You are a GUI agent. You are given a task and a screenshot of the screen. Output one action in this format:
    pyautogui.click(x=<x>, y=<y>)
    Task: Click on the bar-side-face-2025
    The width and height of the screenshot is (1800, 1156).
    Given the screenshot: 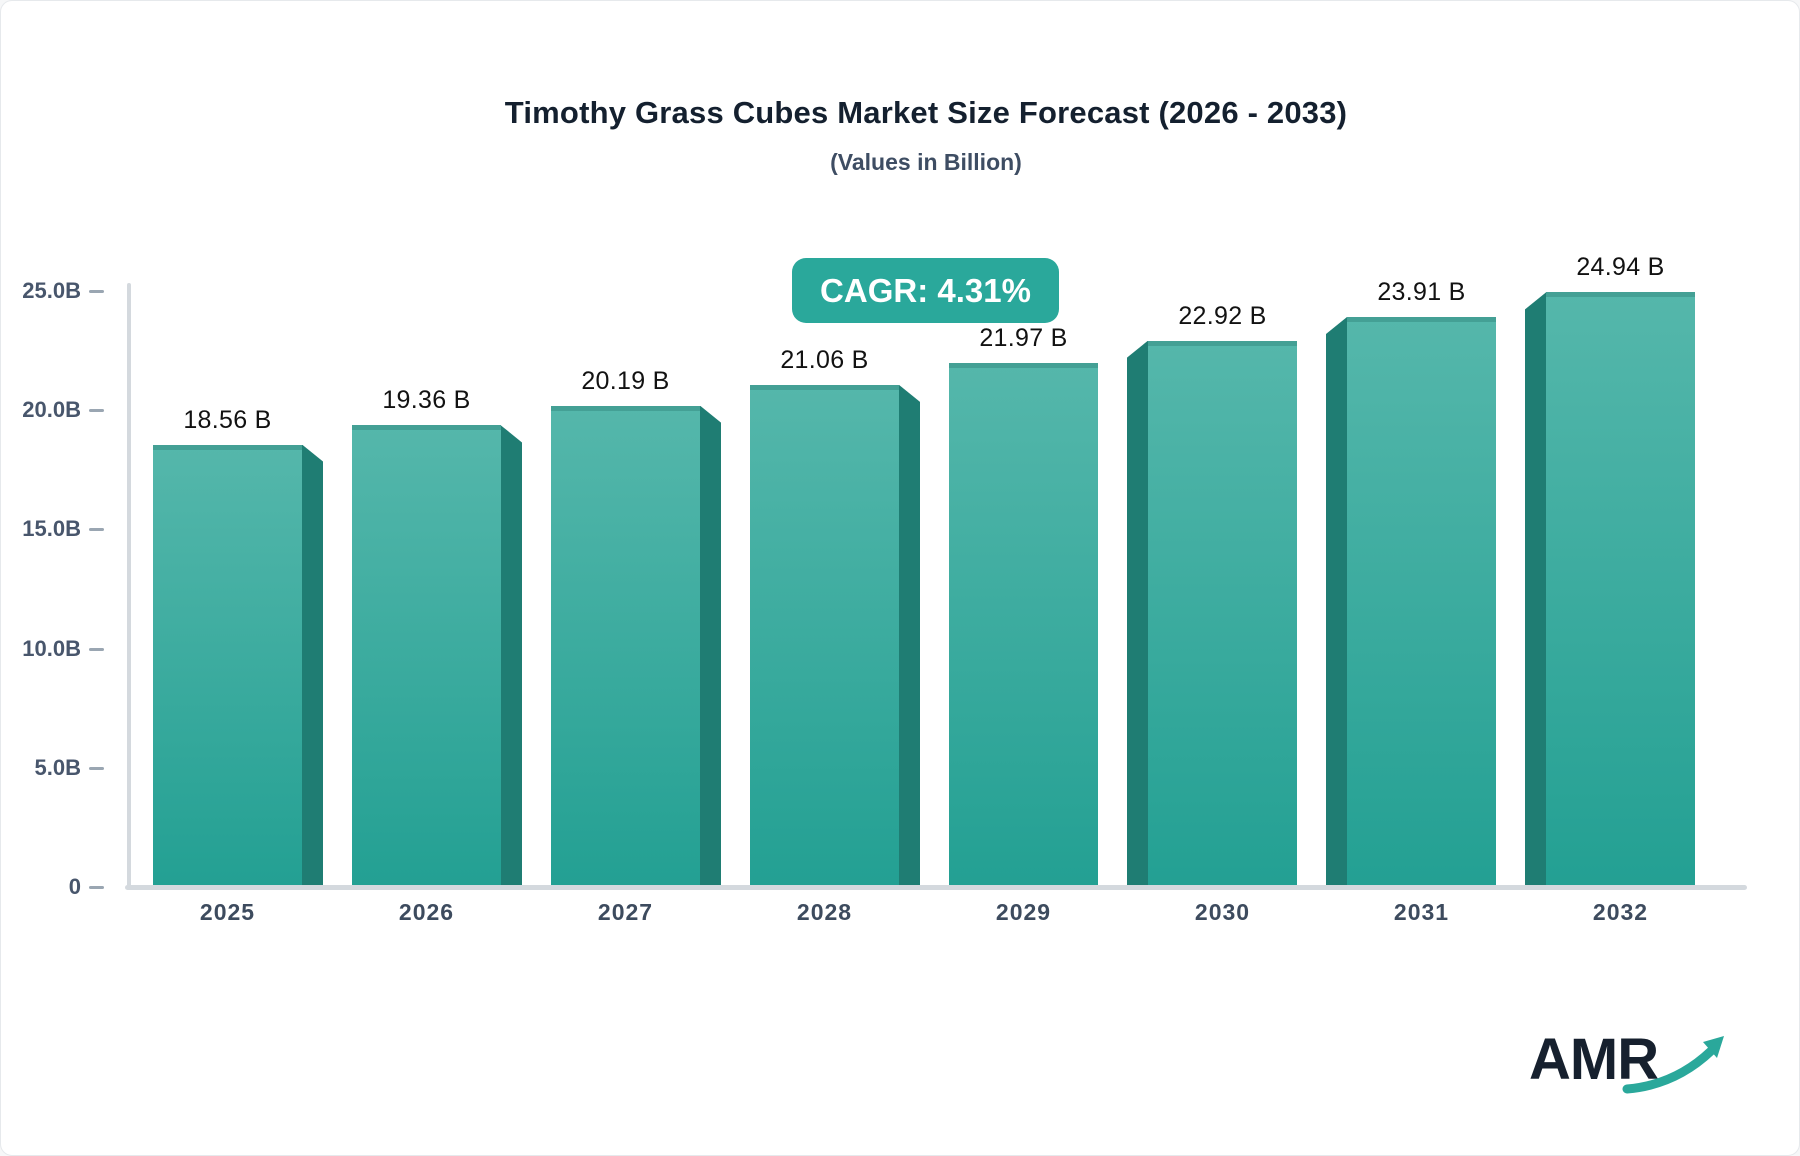 What is the action you would take?
    pyautogui.click(x=312, y=664)
    